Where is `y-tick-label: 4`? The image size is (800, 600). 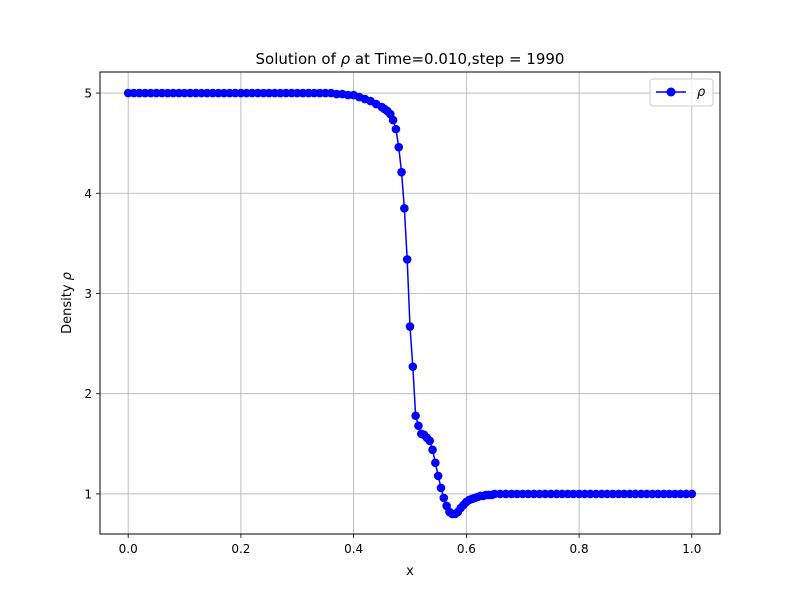
y-tick-label: 4 is located at coordinates (88, 194).